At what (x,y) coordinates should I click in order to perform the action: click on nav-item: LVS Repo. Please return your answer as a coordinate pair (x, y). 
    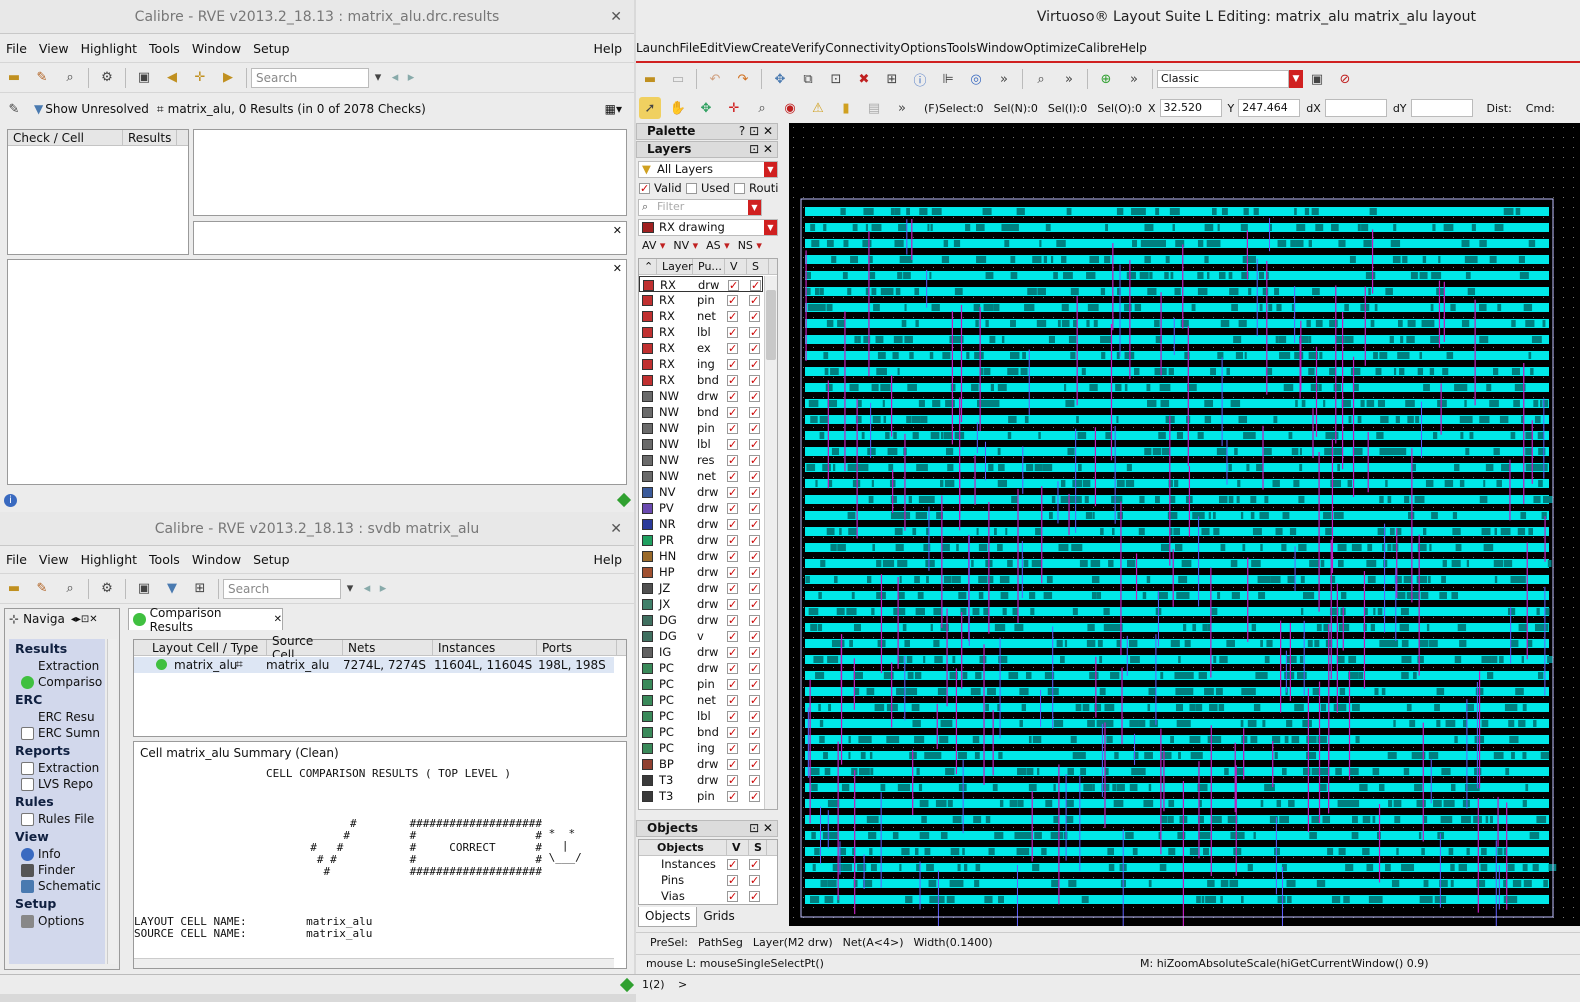
    Looking at the image, I should click on (57, 784).